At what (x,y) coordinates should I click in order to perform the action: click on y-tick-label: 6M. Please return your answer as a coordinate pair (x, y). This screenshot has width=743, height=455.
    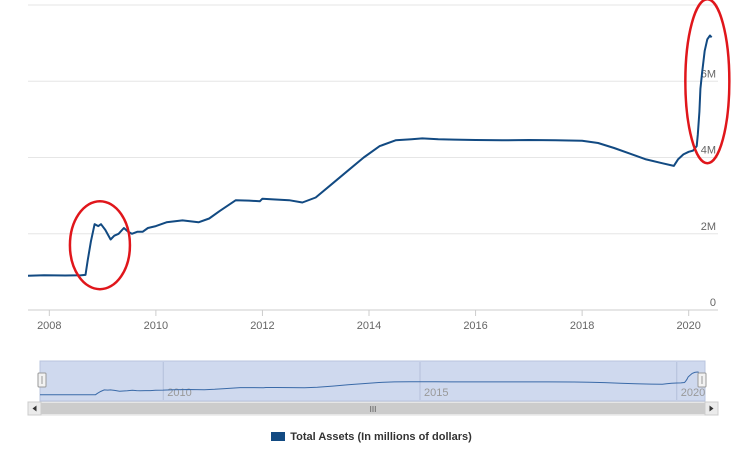
    Looking at the image, I should click on (708, 74).